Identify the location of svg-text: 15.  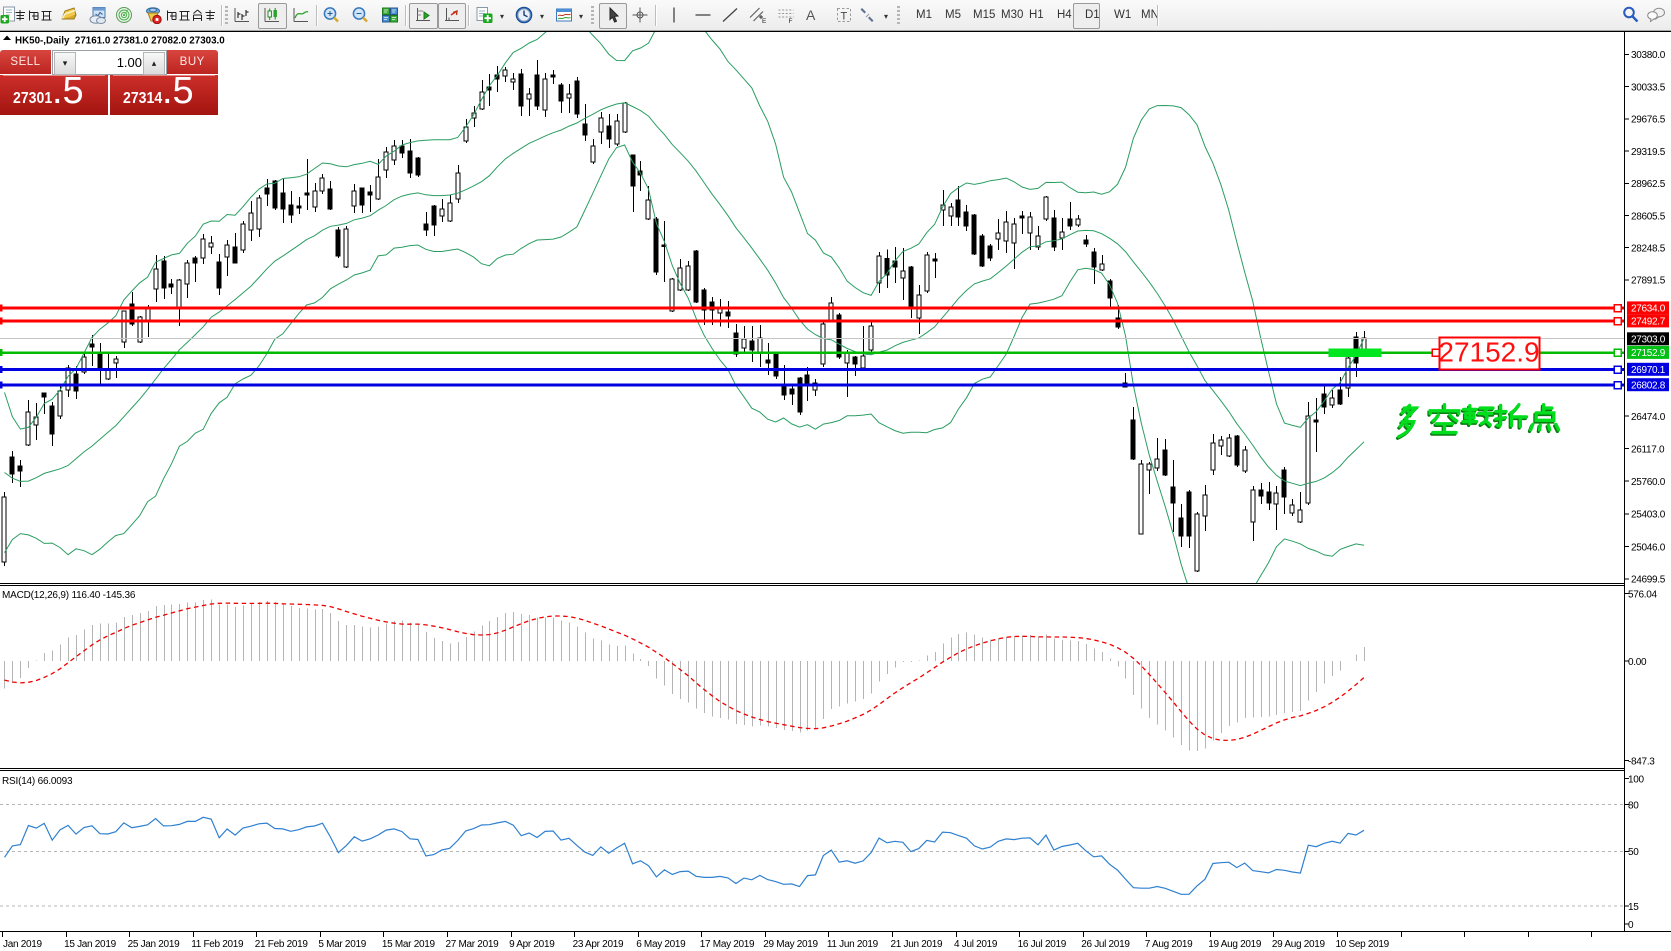
(1633, 907).